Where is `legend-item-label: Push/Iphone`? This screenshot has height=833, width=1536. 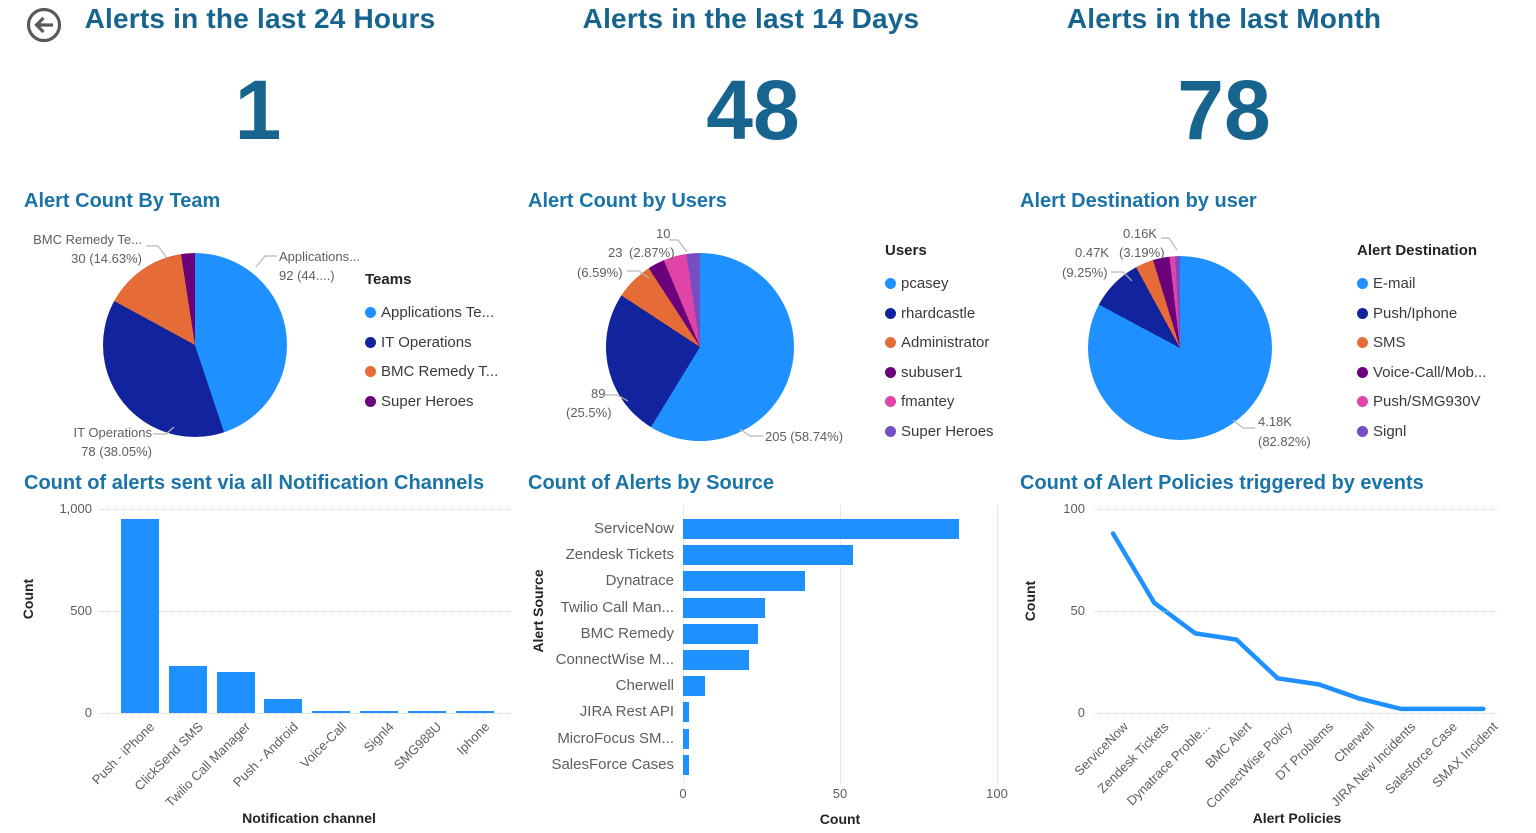 legend-item-label: Push/Iphone is located at coordinates (1415, 313).